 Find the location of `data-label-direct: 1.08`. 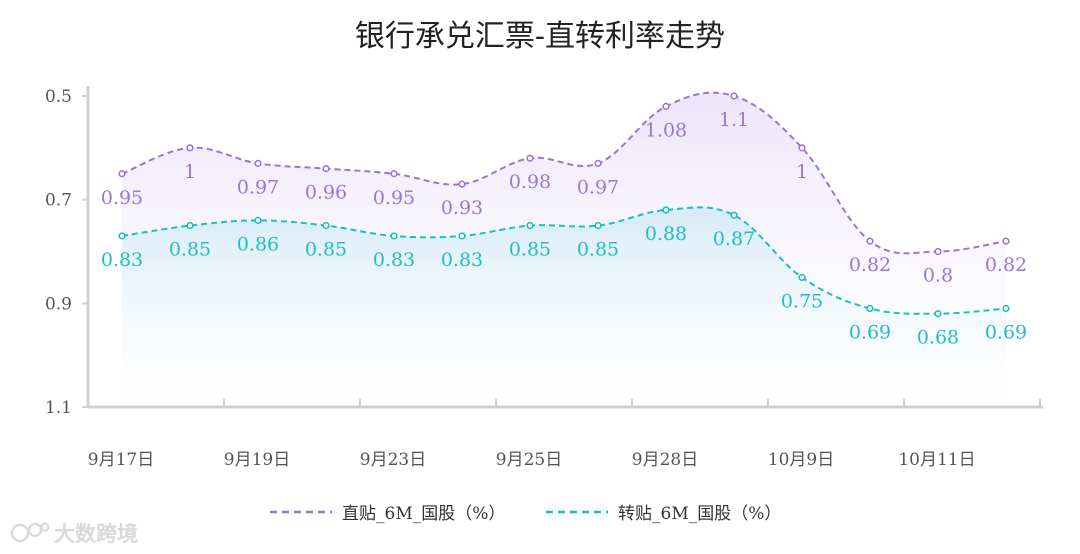

data-label-direct: 1.08 is located at coordinates (666, 130).